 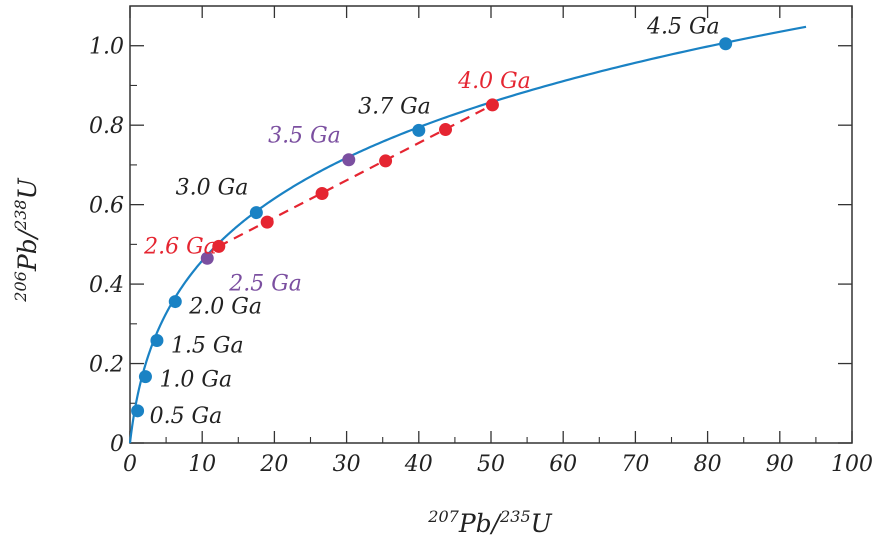 What do you see at coordinates (225, 307) in the screenshot?
I see `label-2-0-ga: 2.0 Ga` at bounding box center [225, 307].